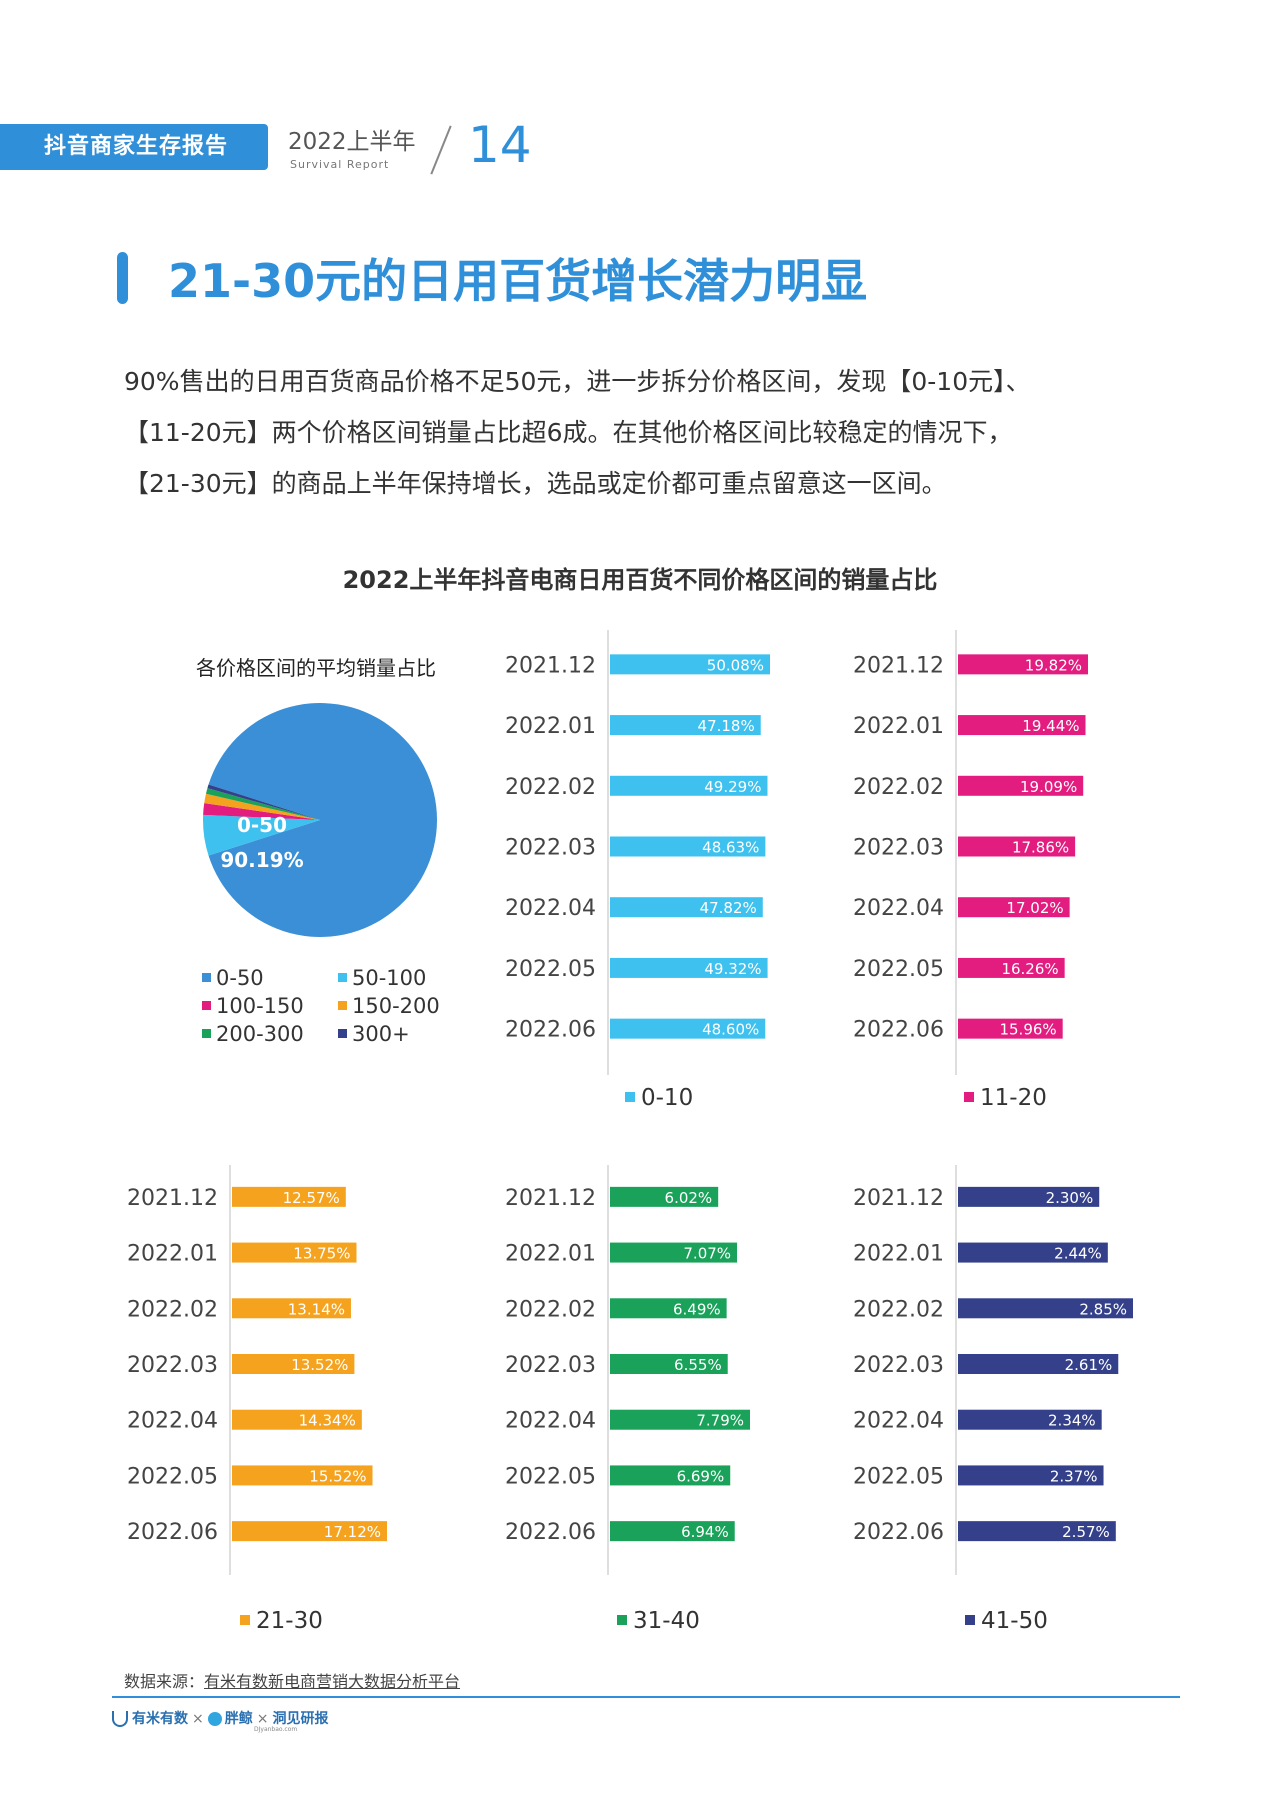 The width and height of the screenshot is (1280, 1802). I want to click on pie-legend-item: 300+, so click(374, 1034).